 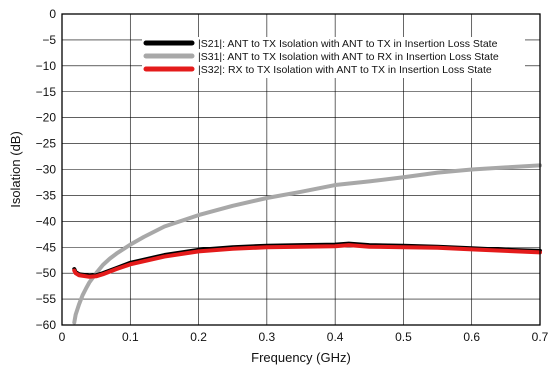 What do you see at coordinates (540, 337) in the screenshot?
I see `x-tick-label: 0.7` at bounding box center [540, 337].